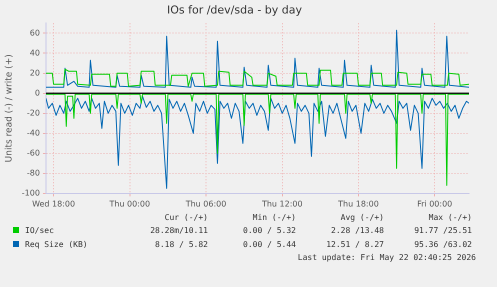  Describe the element at coordinates (450, 218) in the screenshot. I see `text: Max (-/+)` at that location.